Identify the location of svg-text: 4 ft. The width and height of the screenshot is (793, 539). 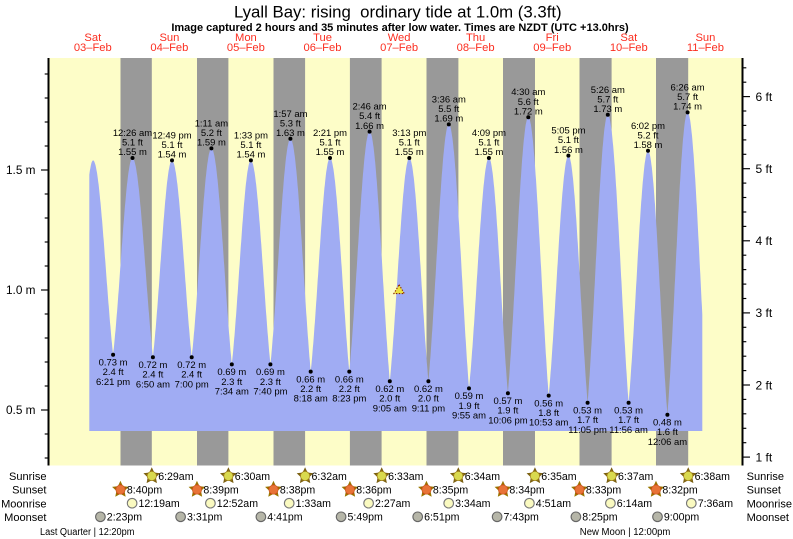
(764, 241).